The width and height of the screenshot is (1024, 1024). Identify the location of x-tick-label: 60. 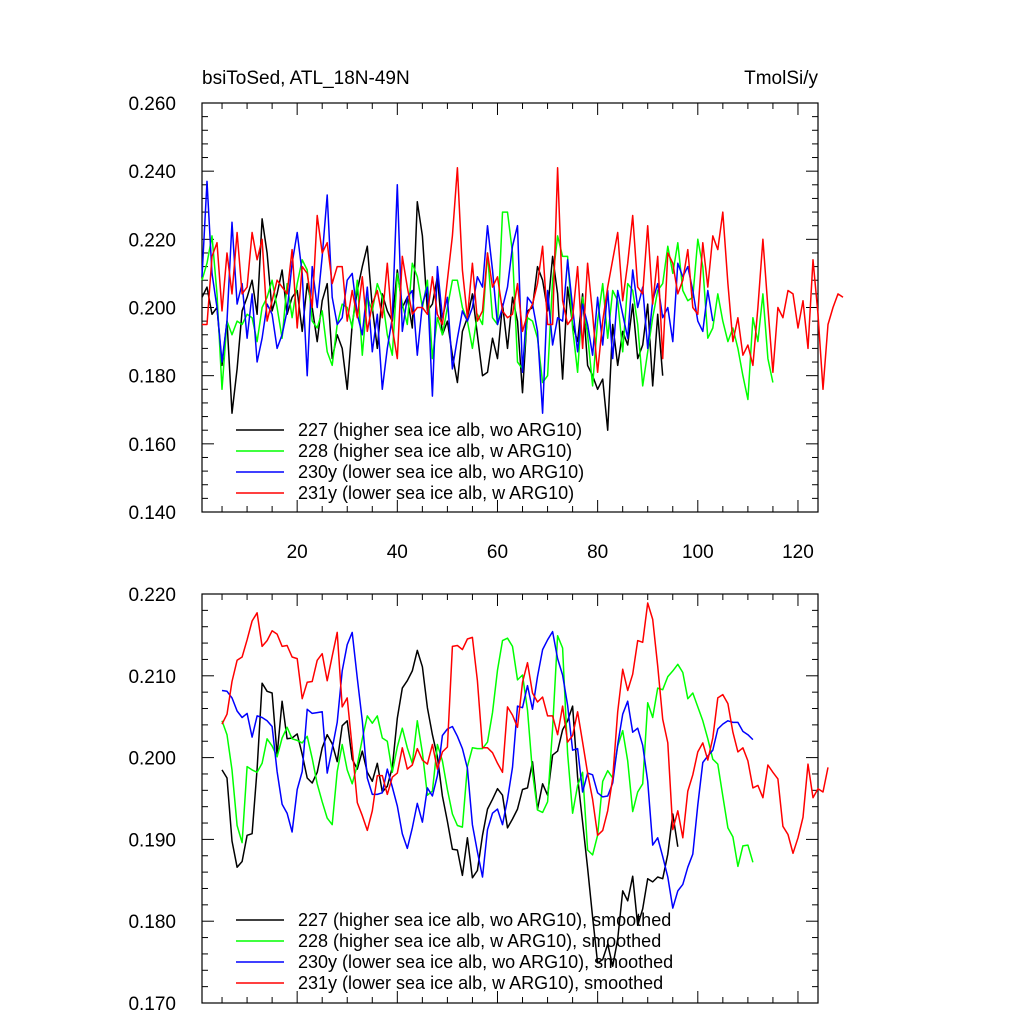
(497, 552).